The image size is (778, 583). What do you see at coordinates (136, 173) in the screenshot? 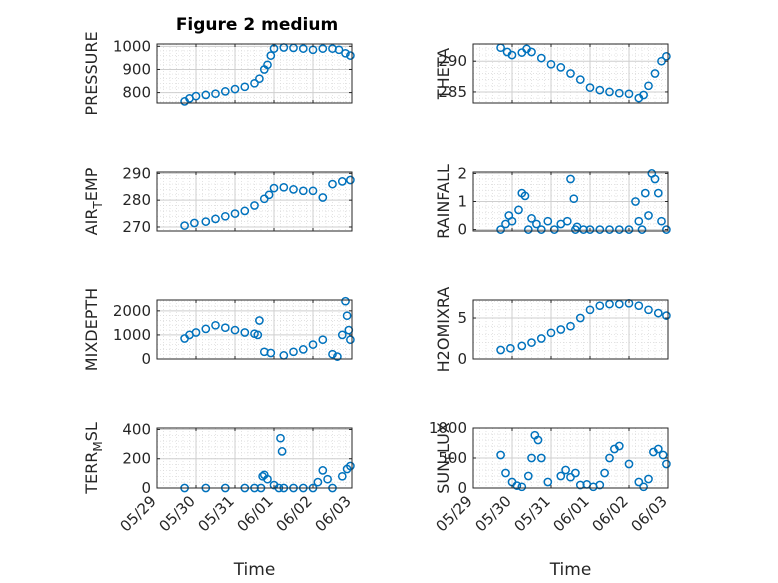
I see `y-tick-label: 290` at bounding box center [136, 173].